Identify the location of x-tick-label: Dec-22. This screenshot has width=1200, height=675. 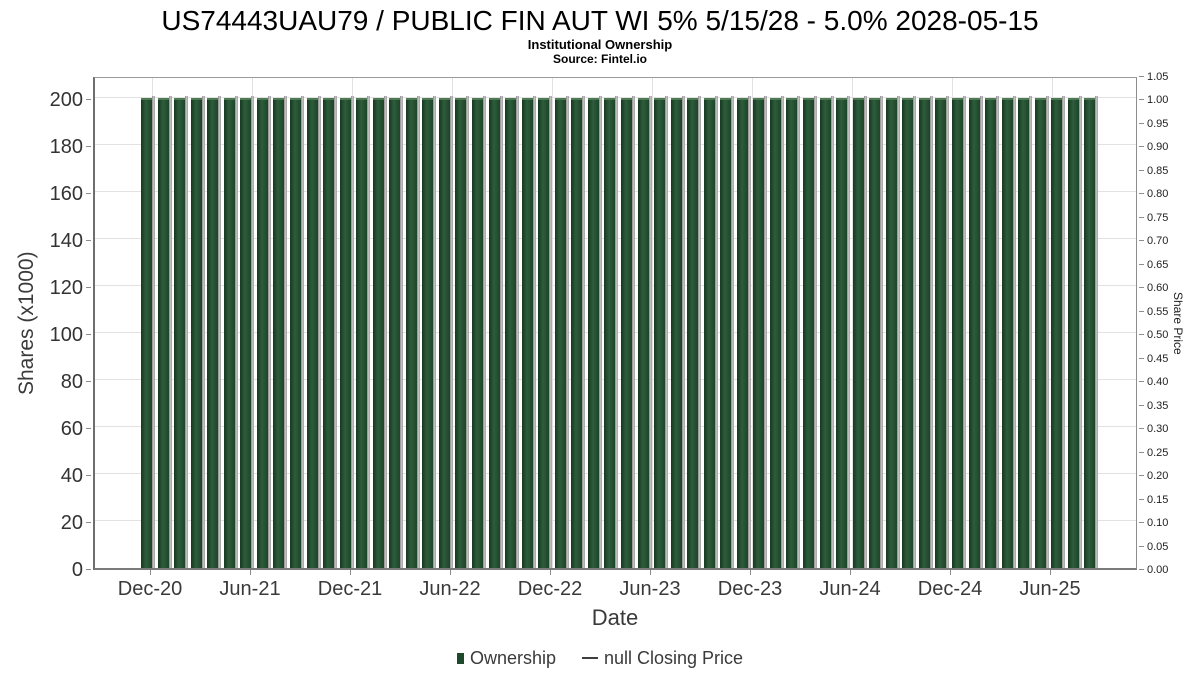
(550, 589).